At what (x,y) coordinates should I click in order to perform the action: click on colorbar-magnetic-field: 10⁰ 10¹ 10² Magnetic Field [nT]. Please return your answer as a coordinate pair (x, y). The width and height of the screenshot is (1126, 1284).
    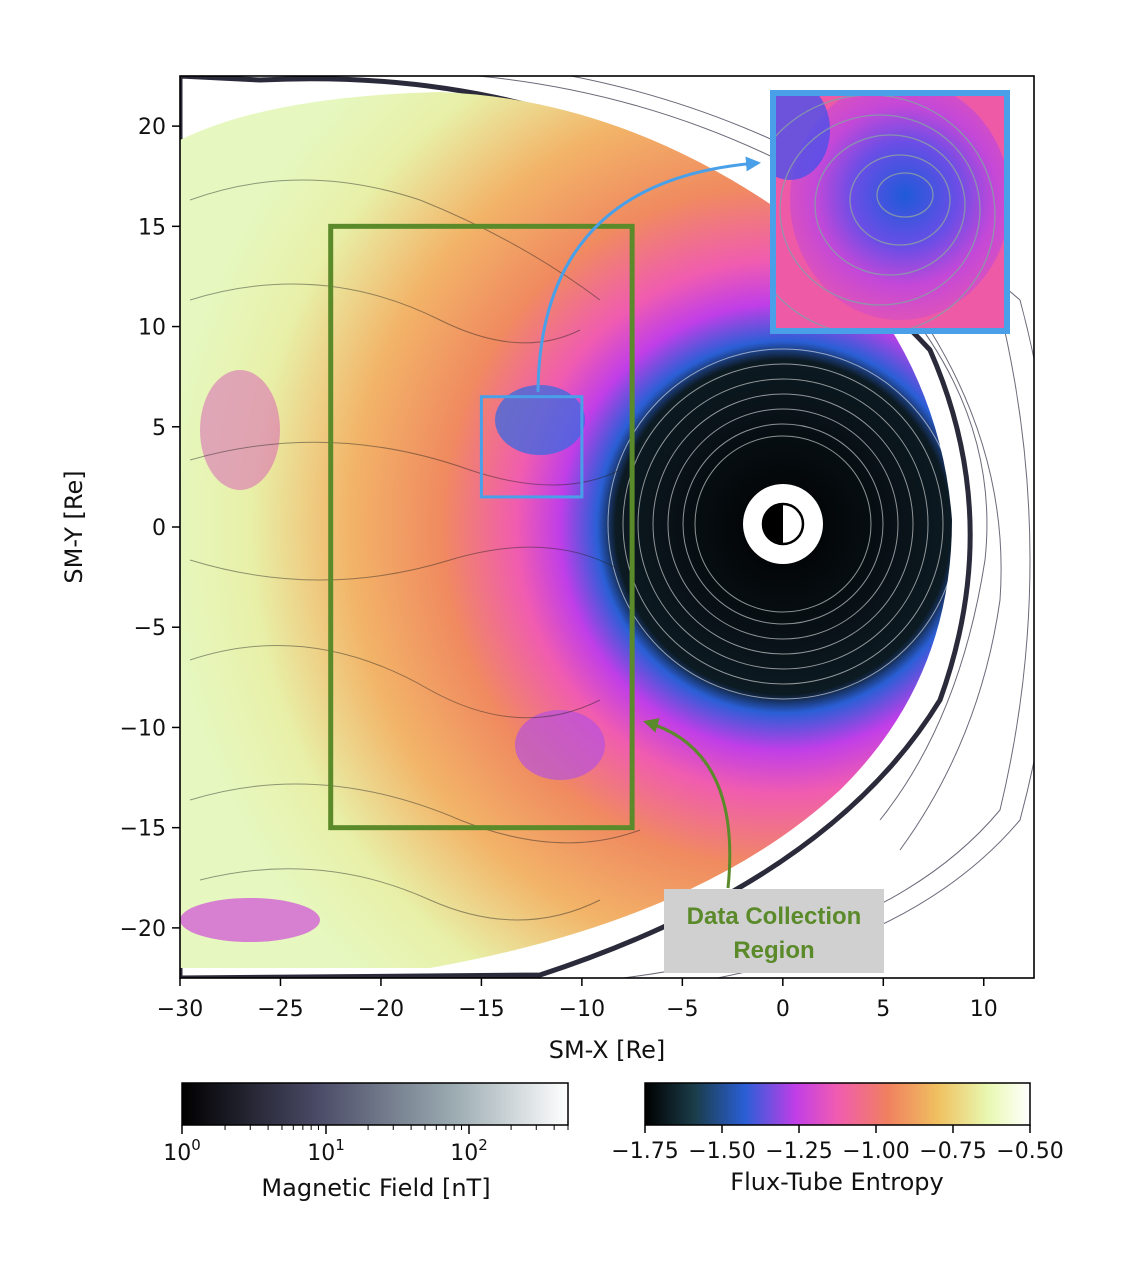
    Looking at the image, I should click on (366, 1142).